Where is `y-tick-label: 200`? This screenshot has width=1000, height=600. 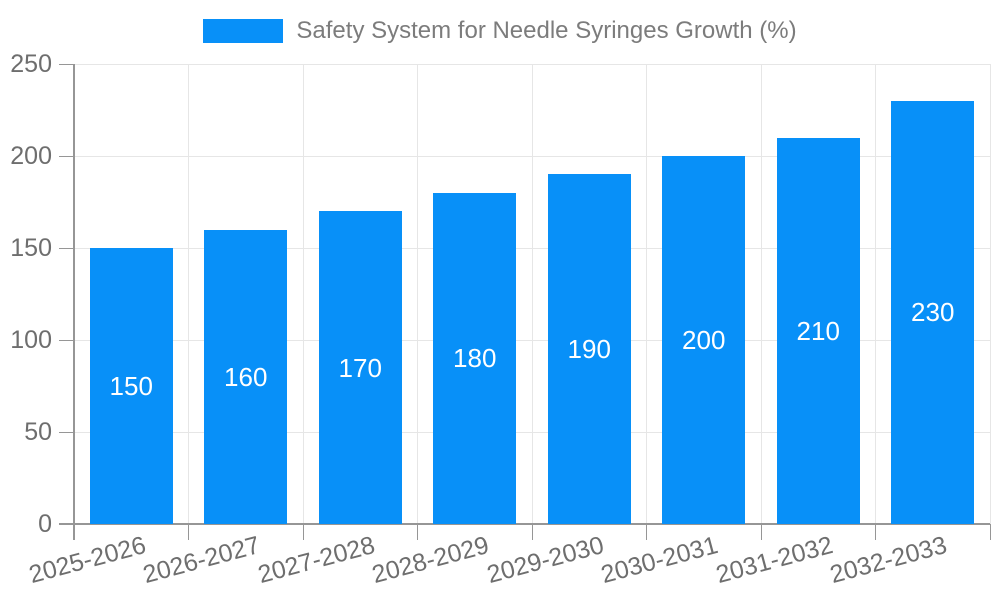 y-tick-label: 200 is located at coordinates (31, 156).